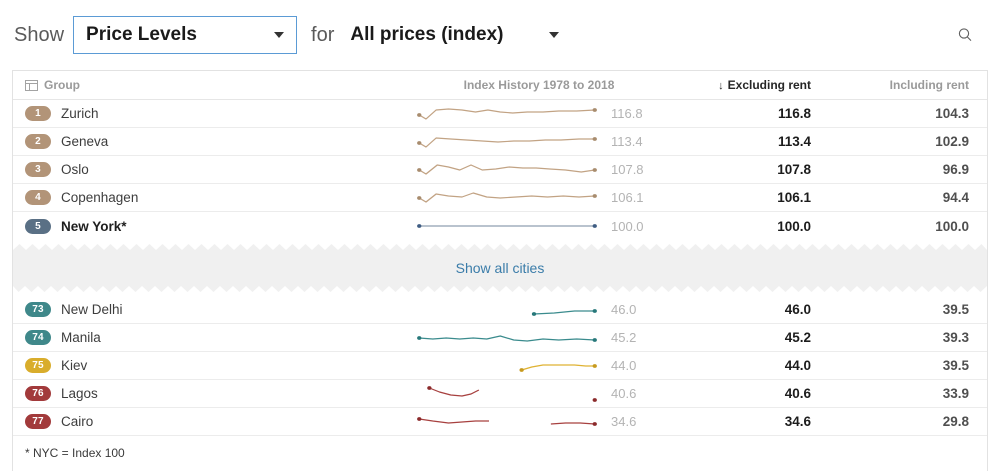 The image size is (1000, 471). I want to click on city-name: Cairo, so click(77, 421).